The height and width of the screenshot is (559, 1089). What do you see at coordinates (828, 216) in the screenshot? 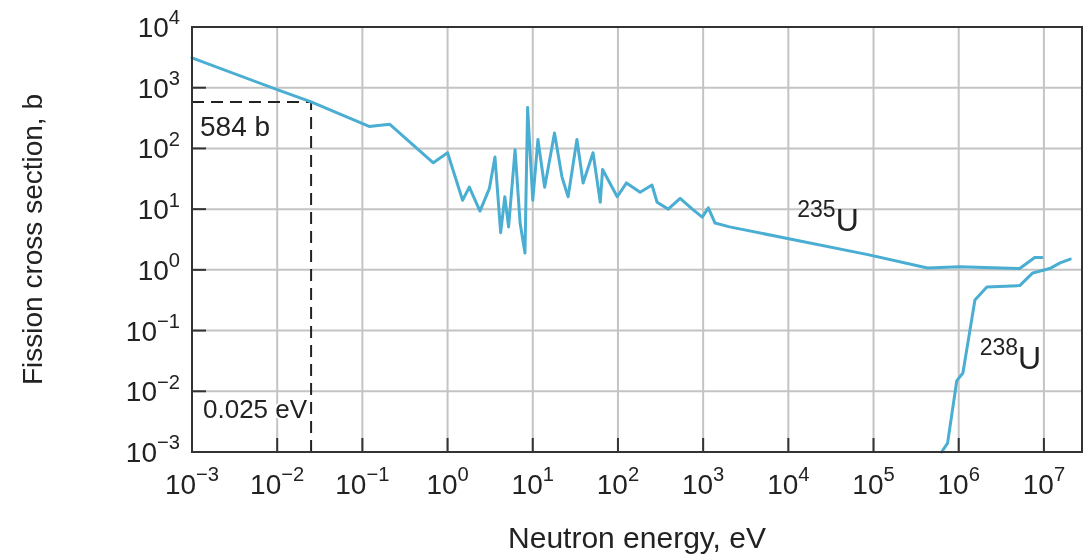
I see `series-label: $^{235}$U` at bounding box center [828, 216].